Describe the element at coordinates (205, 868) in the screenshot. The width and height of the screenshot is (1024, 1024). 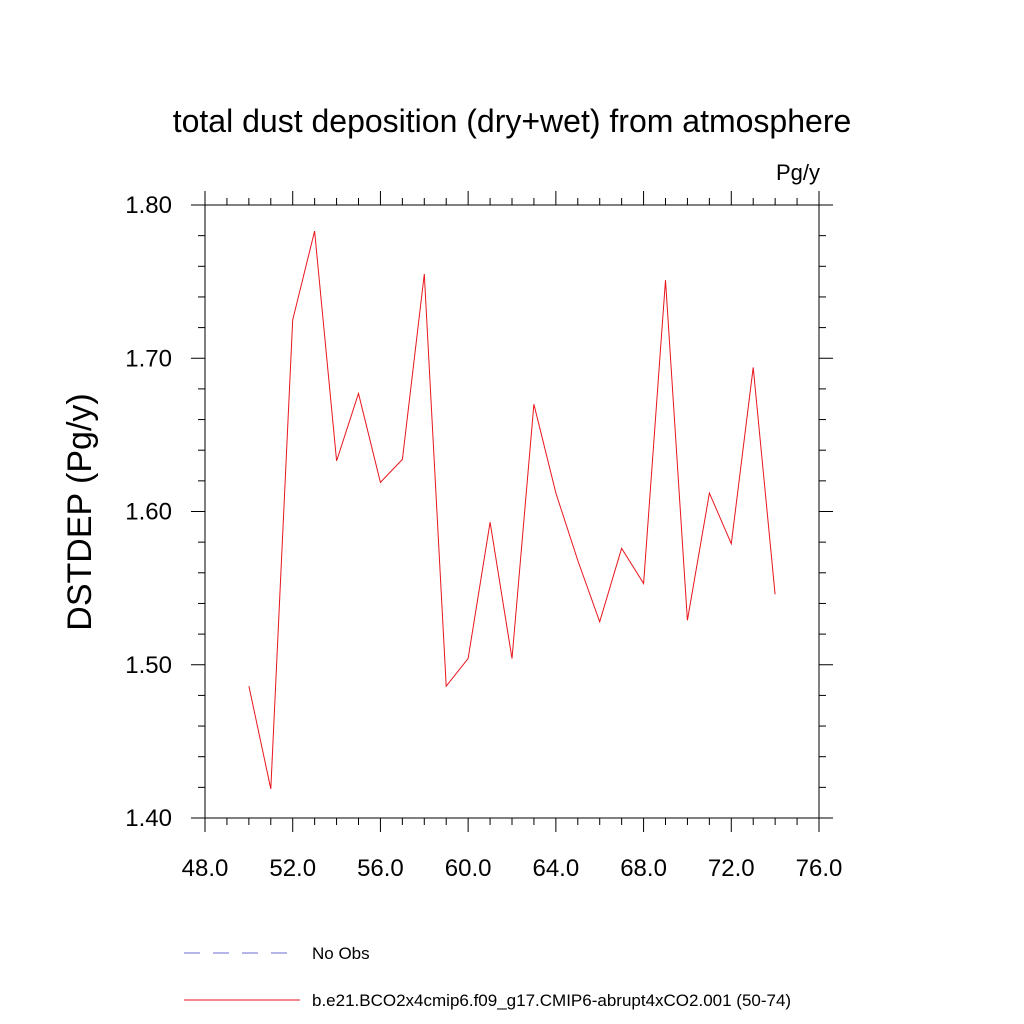
I see `x-tick-label: 48.0` at that location.